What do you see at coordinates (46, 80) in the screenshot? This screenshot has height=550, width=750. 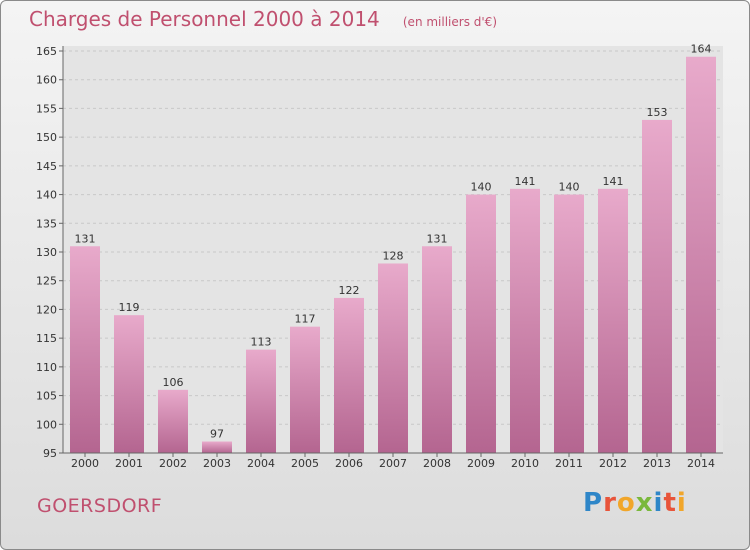 I see `y-tick-label: 160` at bounding box center [46, 80].